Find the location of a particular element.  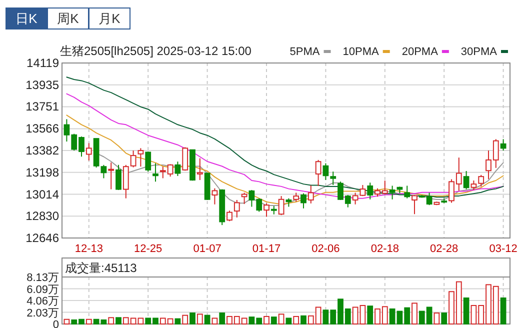

x-tick-label: 03-12 is located at coordinates (503, 249).